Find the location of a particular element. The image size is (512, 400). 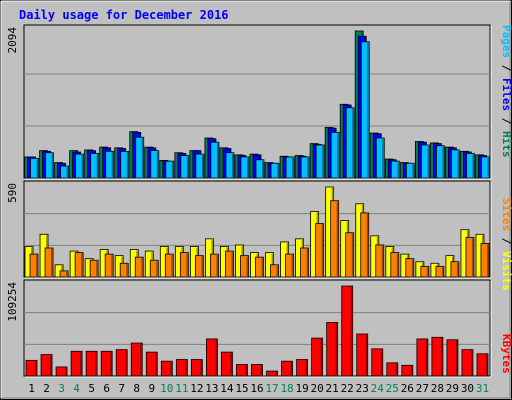

x-tick-label-1: 1 is located at coordinates (31, 388).